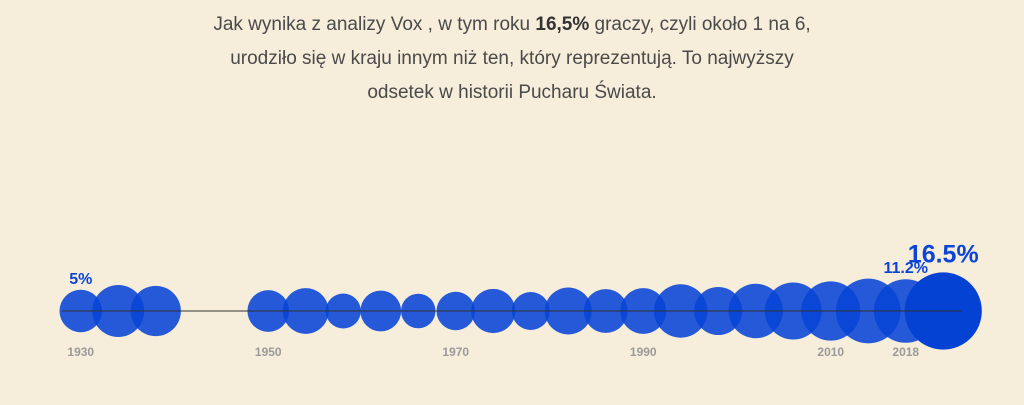  What do you see at coordinates (906, 268) in the screenshot?
I see `value-label-2018: 11.2%` at bounding box center [906, 268].